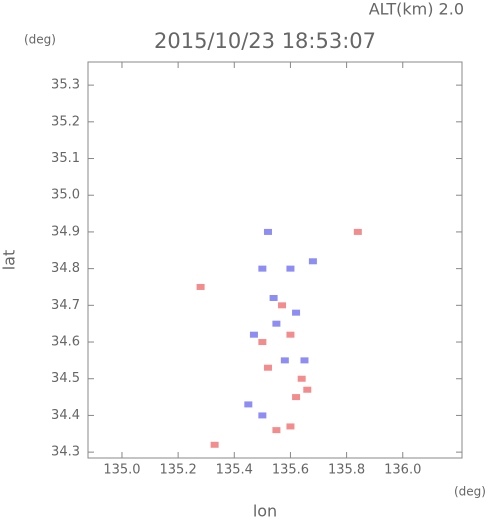 The height and width of the screenshot is (521, 491). Describe the element at coordinates (65, 85) in the screenshot. I see `y-tick-label: 35.3` at that location.